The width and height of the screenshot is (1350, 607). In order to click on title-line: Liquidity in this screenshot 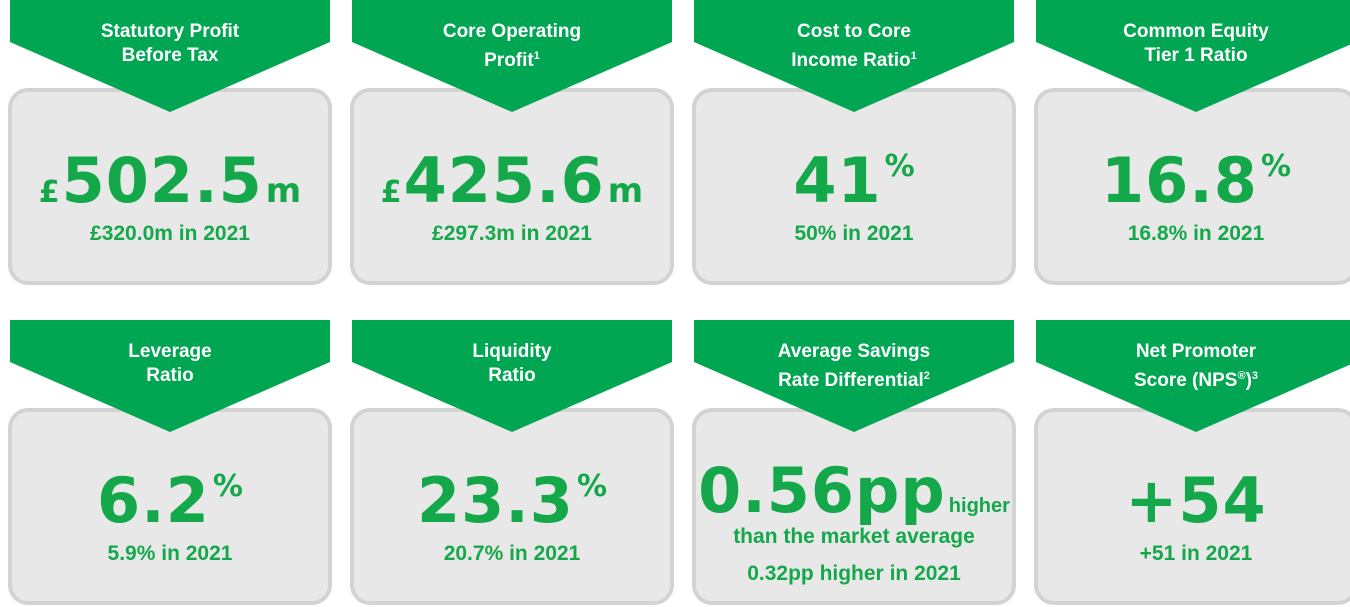, I will do `click(512, 352)`.